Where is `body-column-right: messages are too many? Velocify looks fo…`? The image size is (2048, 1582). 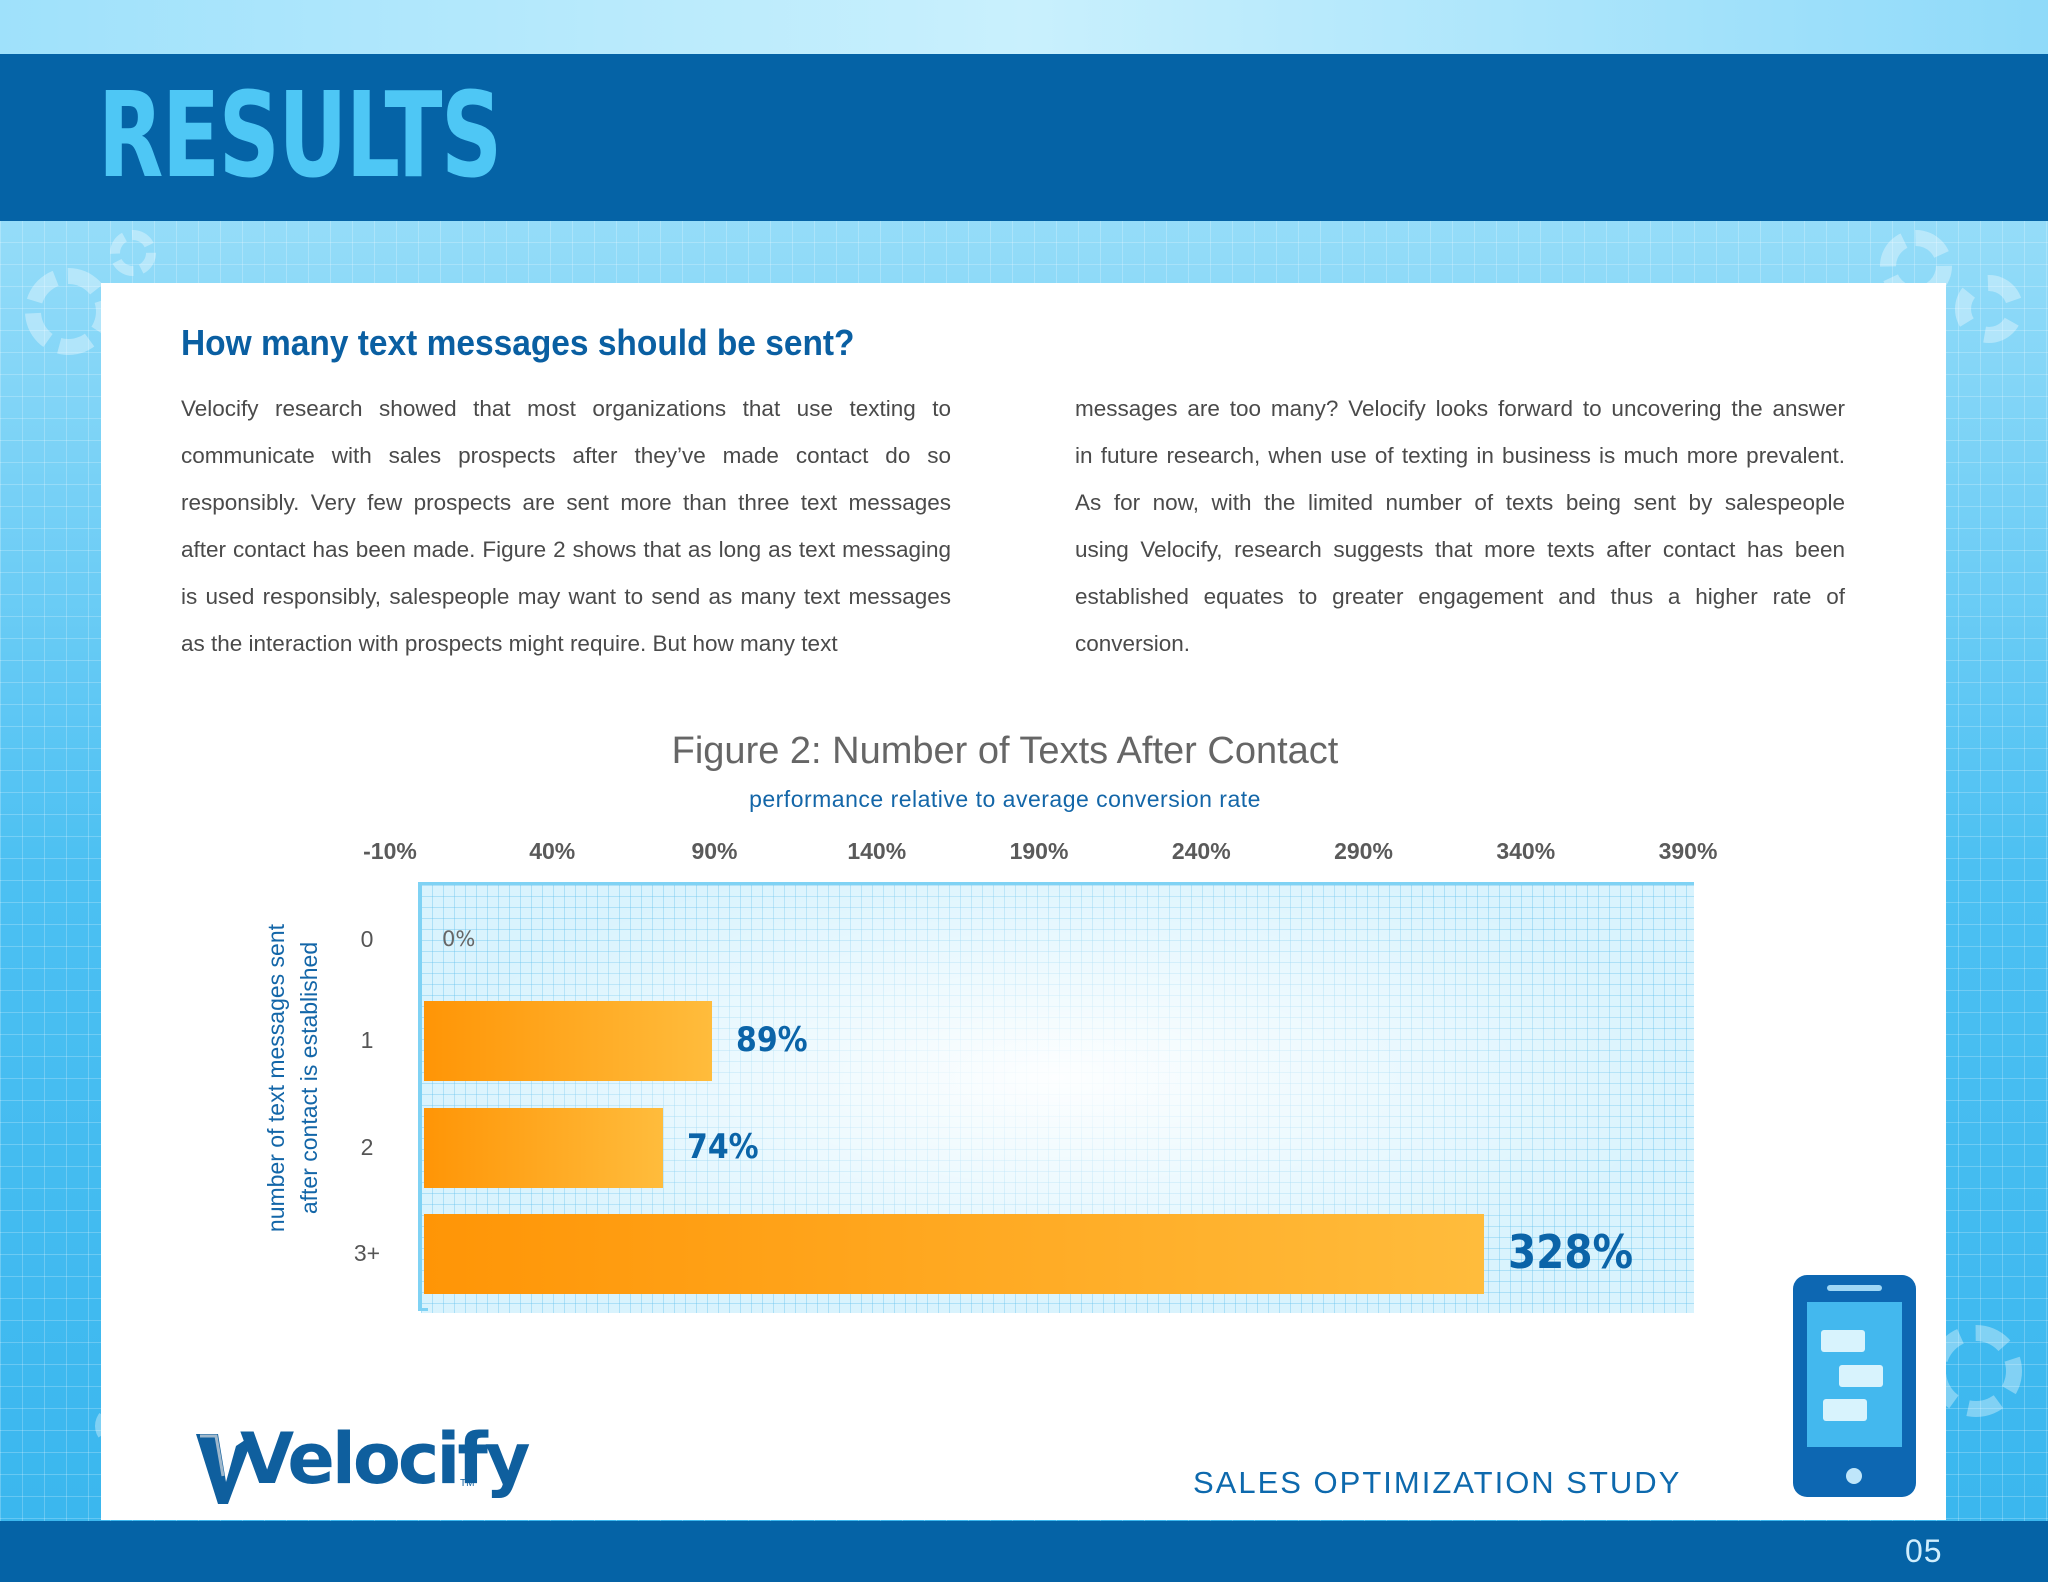
body-column-right: messages are too many? Velocify looks fo… is located at coordinates (1460, 526).